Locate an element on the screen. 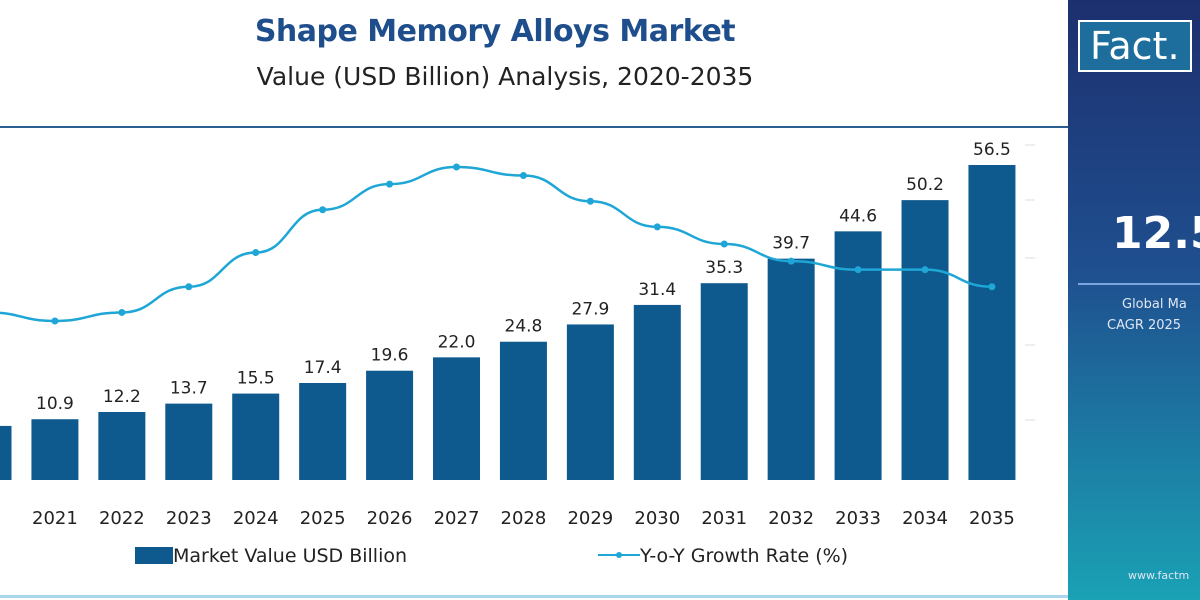 The image size is (1200, 600). growth-point-2028 is located at coordinates (523, 176).